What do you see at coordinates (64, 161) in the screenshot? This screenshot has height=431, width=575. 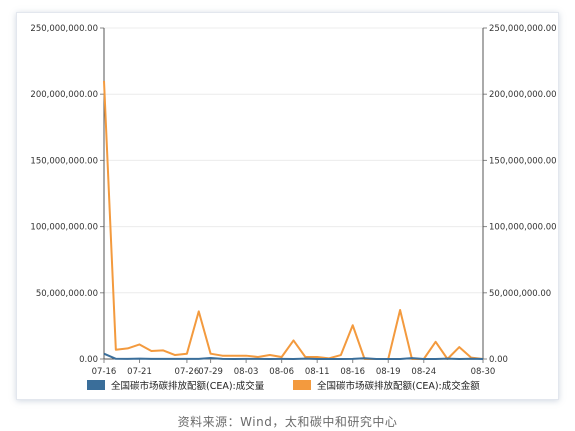 I see `y-tick-label-left: 150,000,000.00` at bounding box center [64, 161].